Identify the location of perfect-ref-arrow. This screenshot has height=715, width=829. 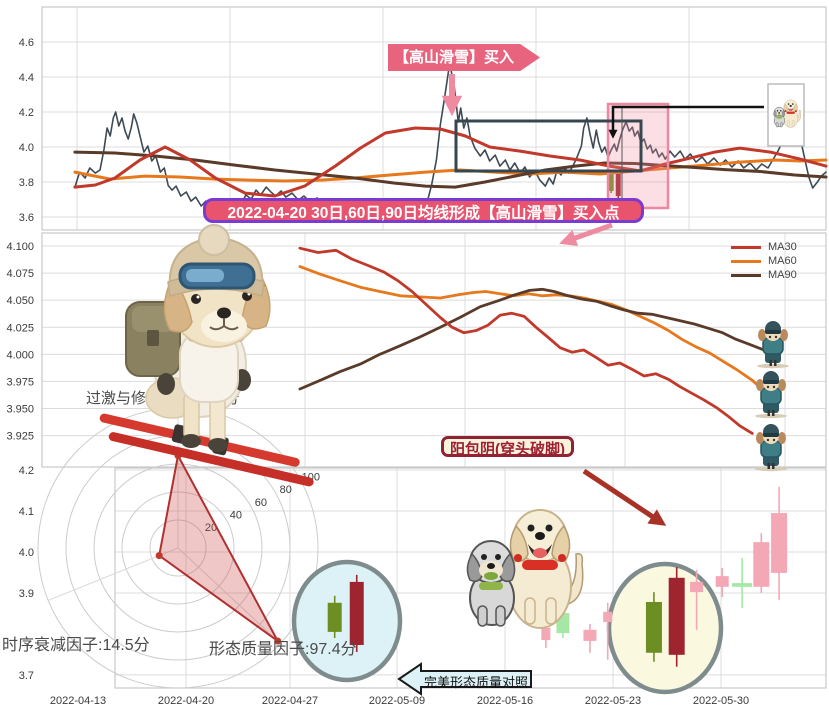
(464, 679).